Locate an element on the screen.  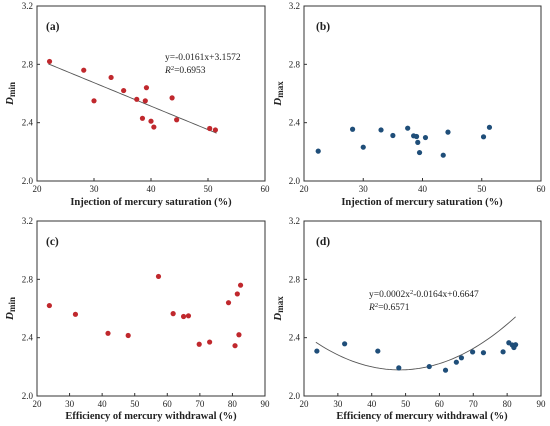
y-axis-label: Dmin is located at coordinates (10, 94).